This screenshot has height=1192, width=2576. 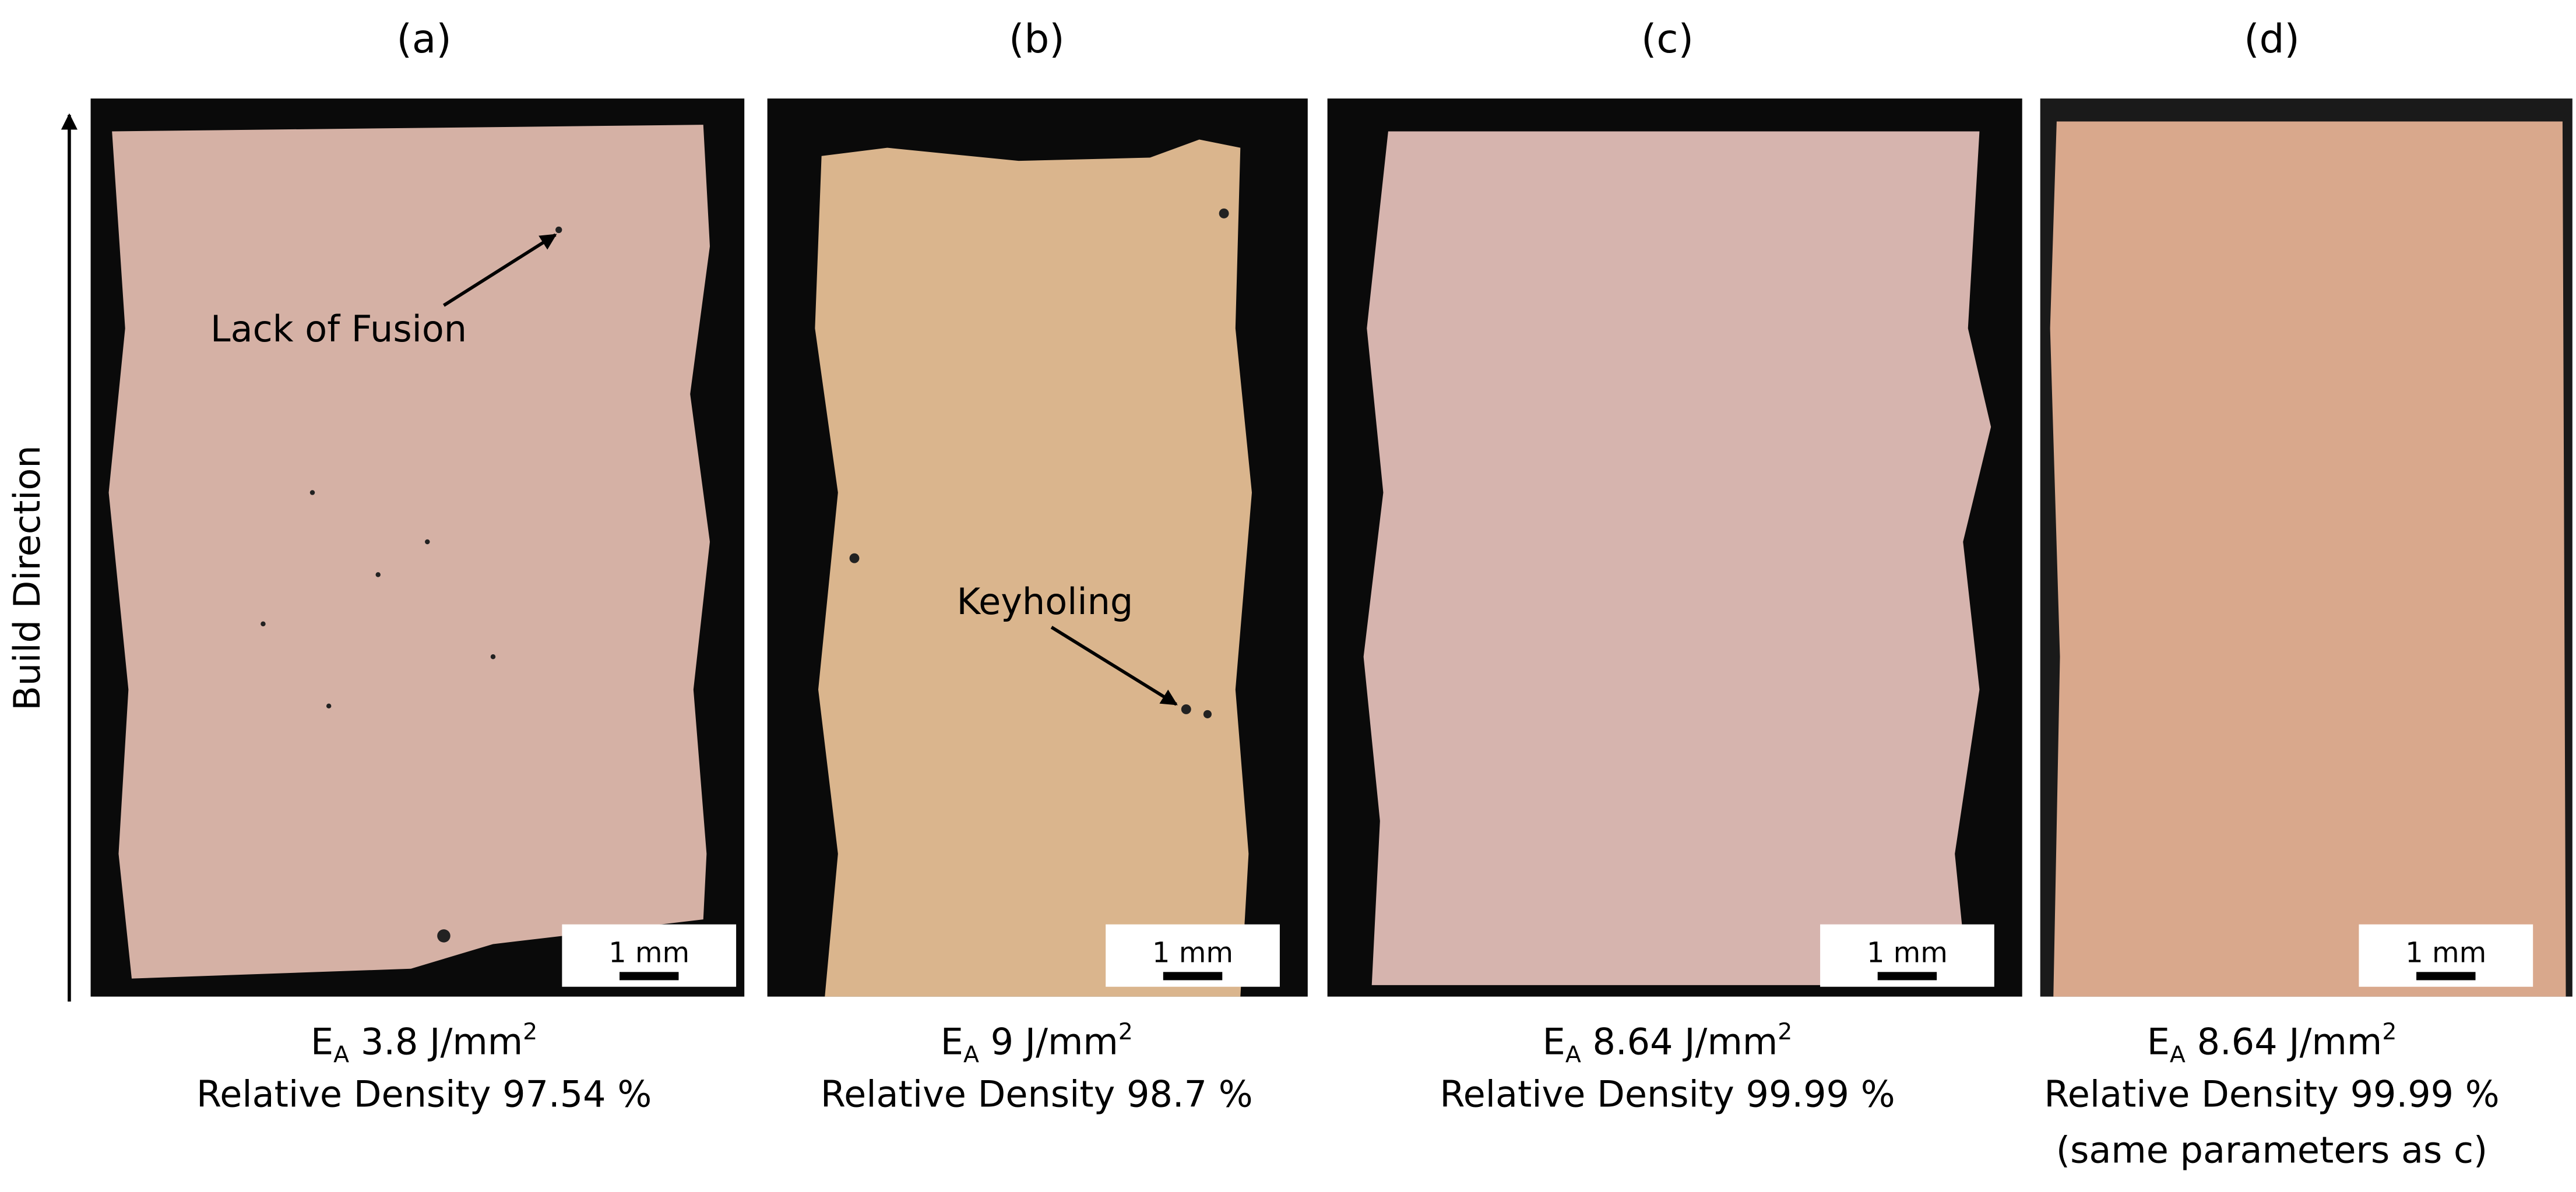 I want to click on sample-b, so click(x=1034, y=568).